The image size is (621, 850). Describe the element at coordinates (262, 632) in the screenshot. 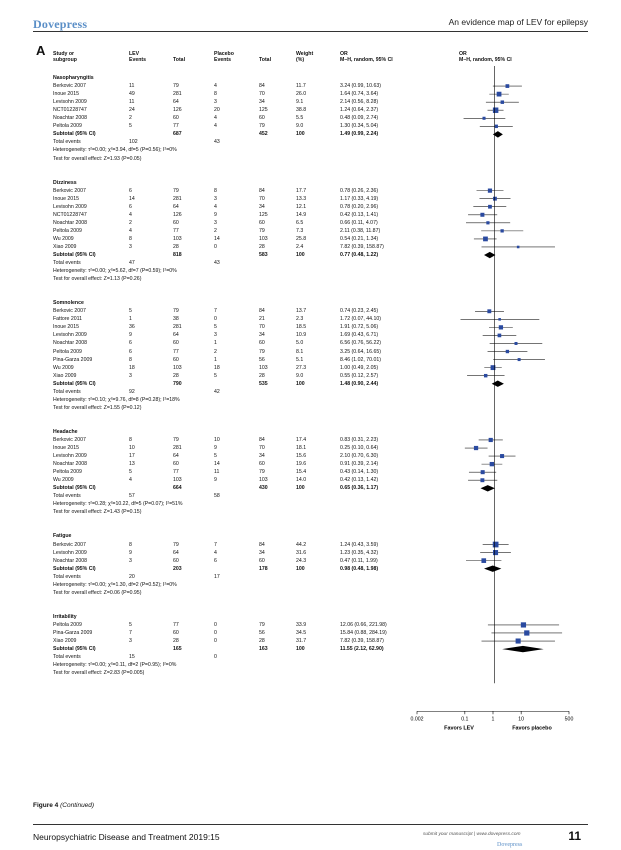

I see `cell-t2: 56` at that location.